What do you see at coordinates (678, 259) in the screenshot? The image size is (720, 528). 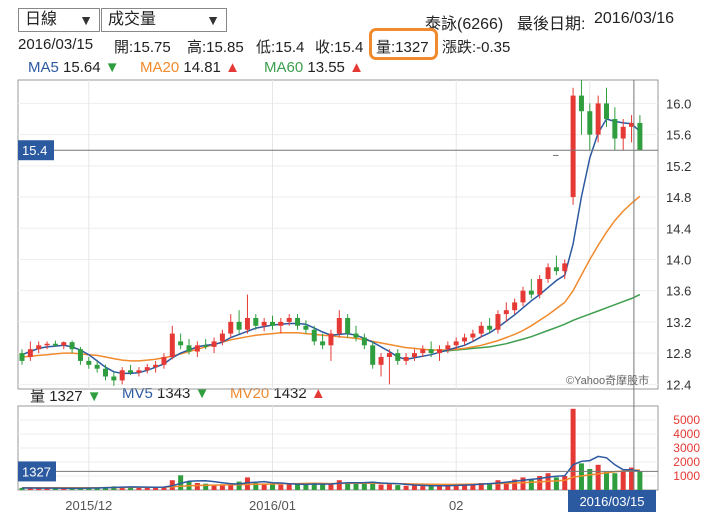 I see `price-tick-label: 14.0` at bounding box center [678, 259].